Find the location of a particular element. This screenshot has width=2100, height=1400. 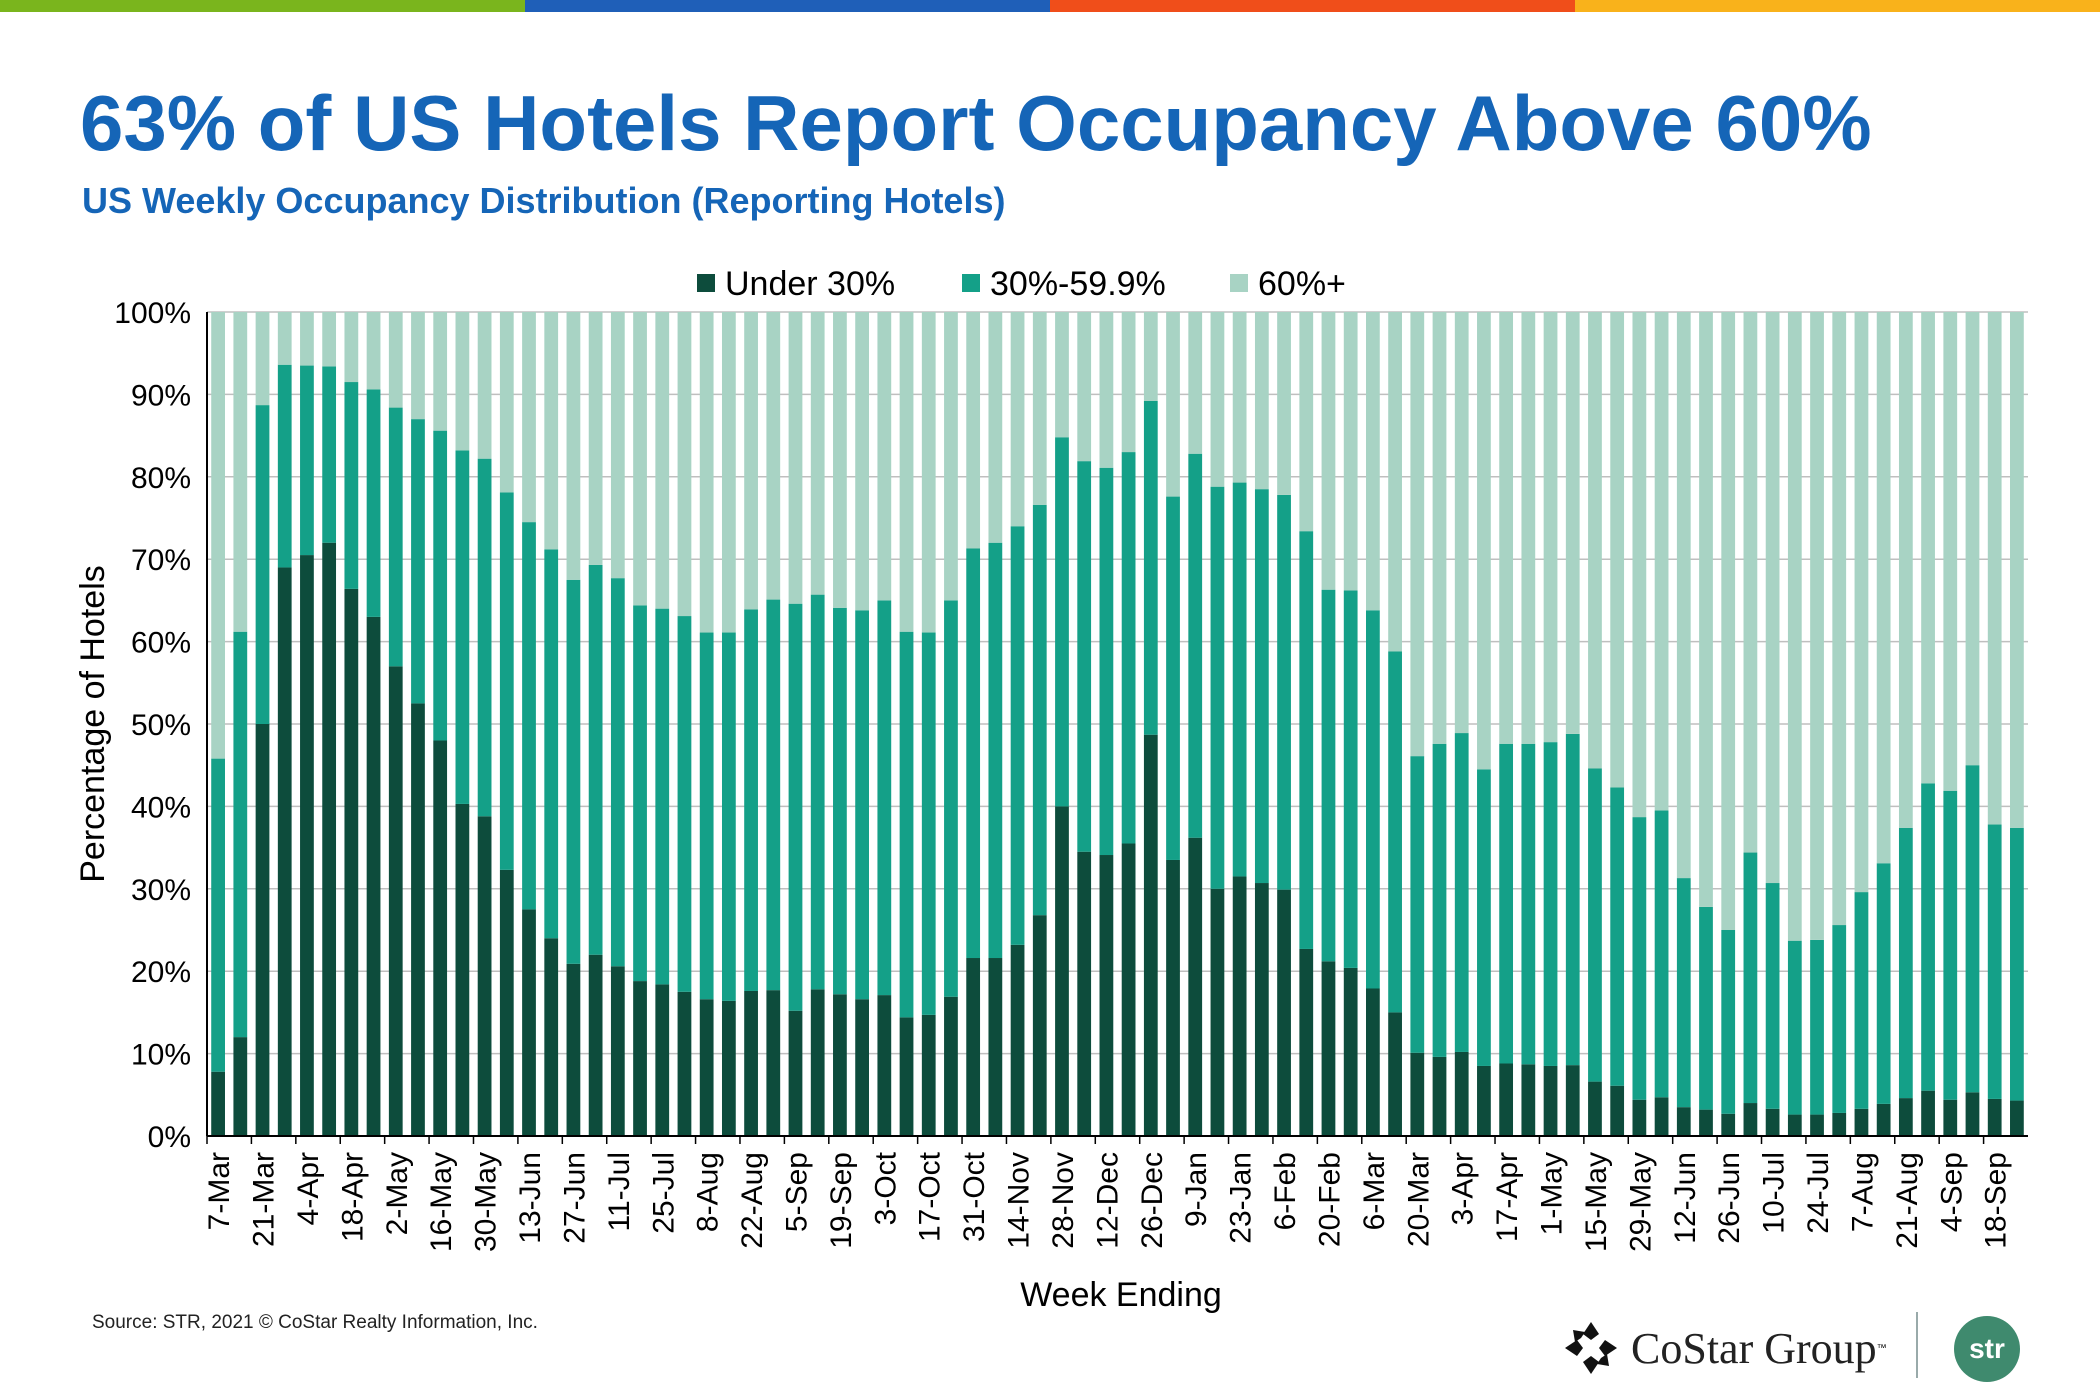

y-tick-label: 30% is located at coordinates (161, 890).